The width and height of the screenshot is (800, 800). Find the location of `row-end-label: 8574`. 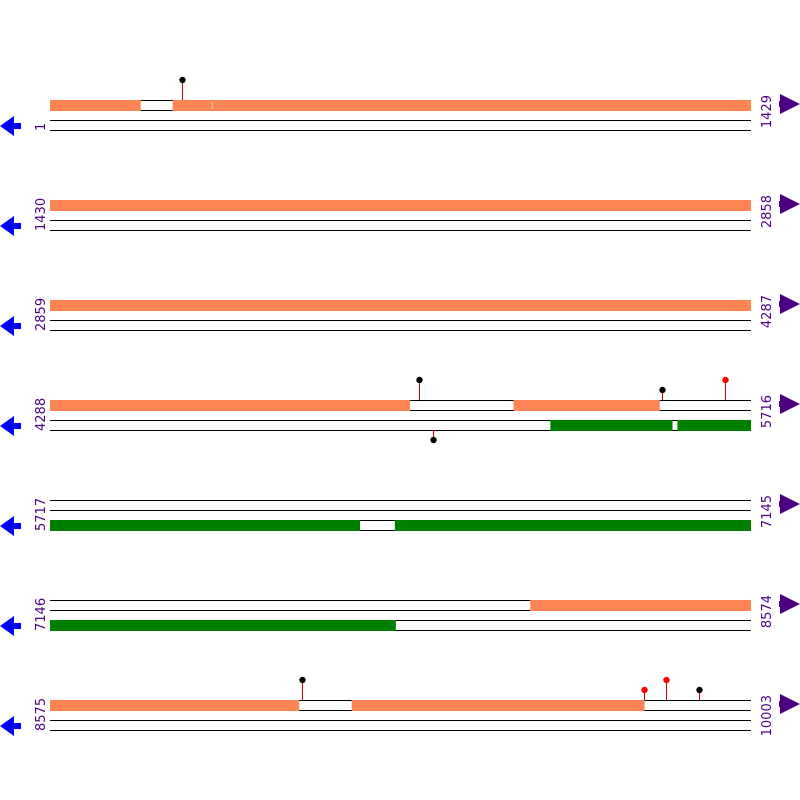

row-end-label: 8574 is located at coordinates (767, 611).